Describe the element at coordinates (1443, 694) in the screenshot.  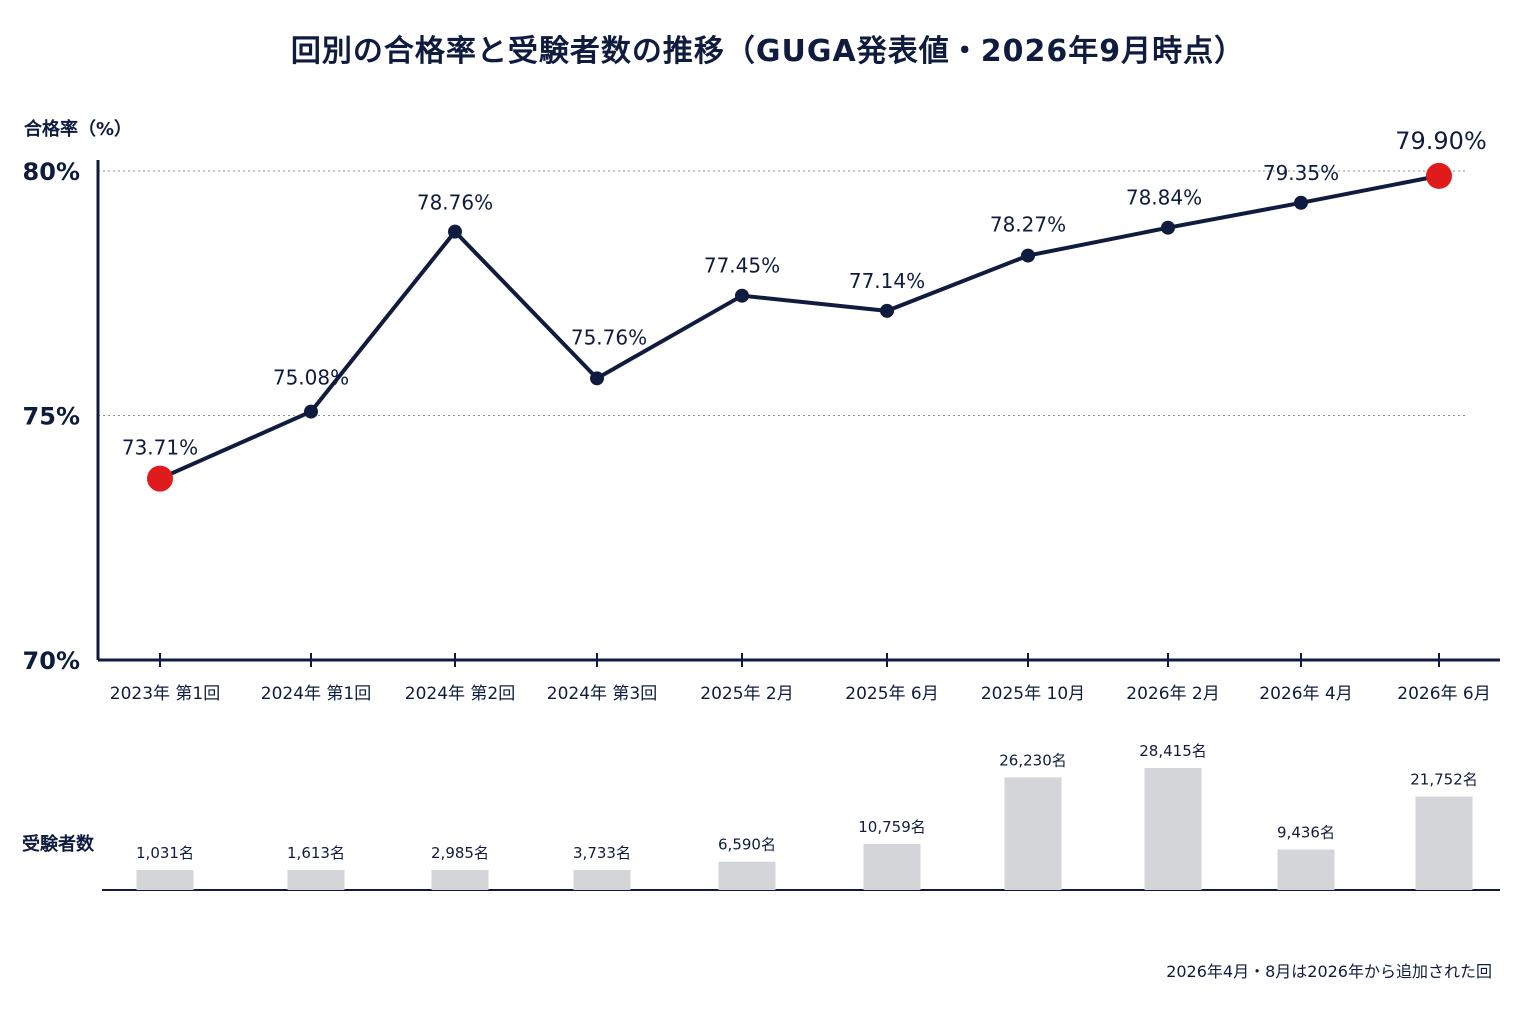
I see `x-tick-label: 2026年 6月` at that location.